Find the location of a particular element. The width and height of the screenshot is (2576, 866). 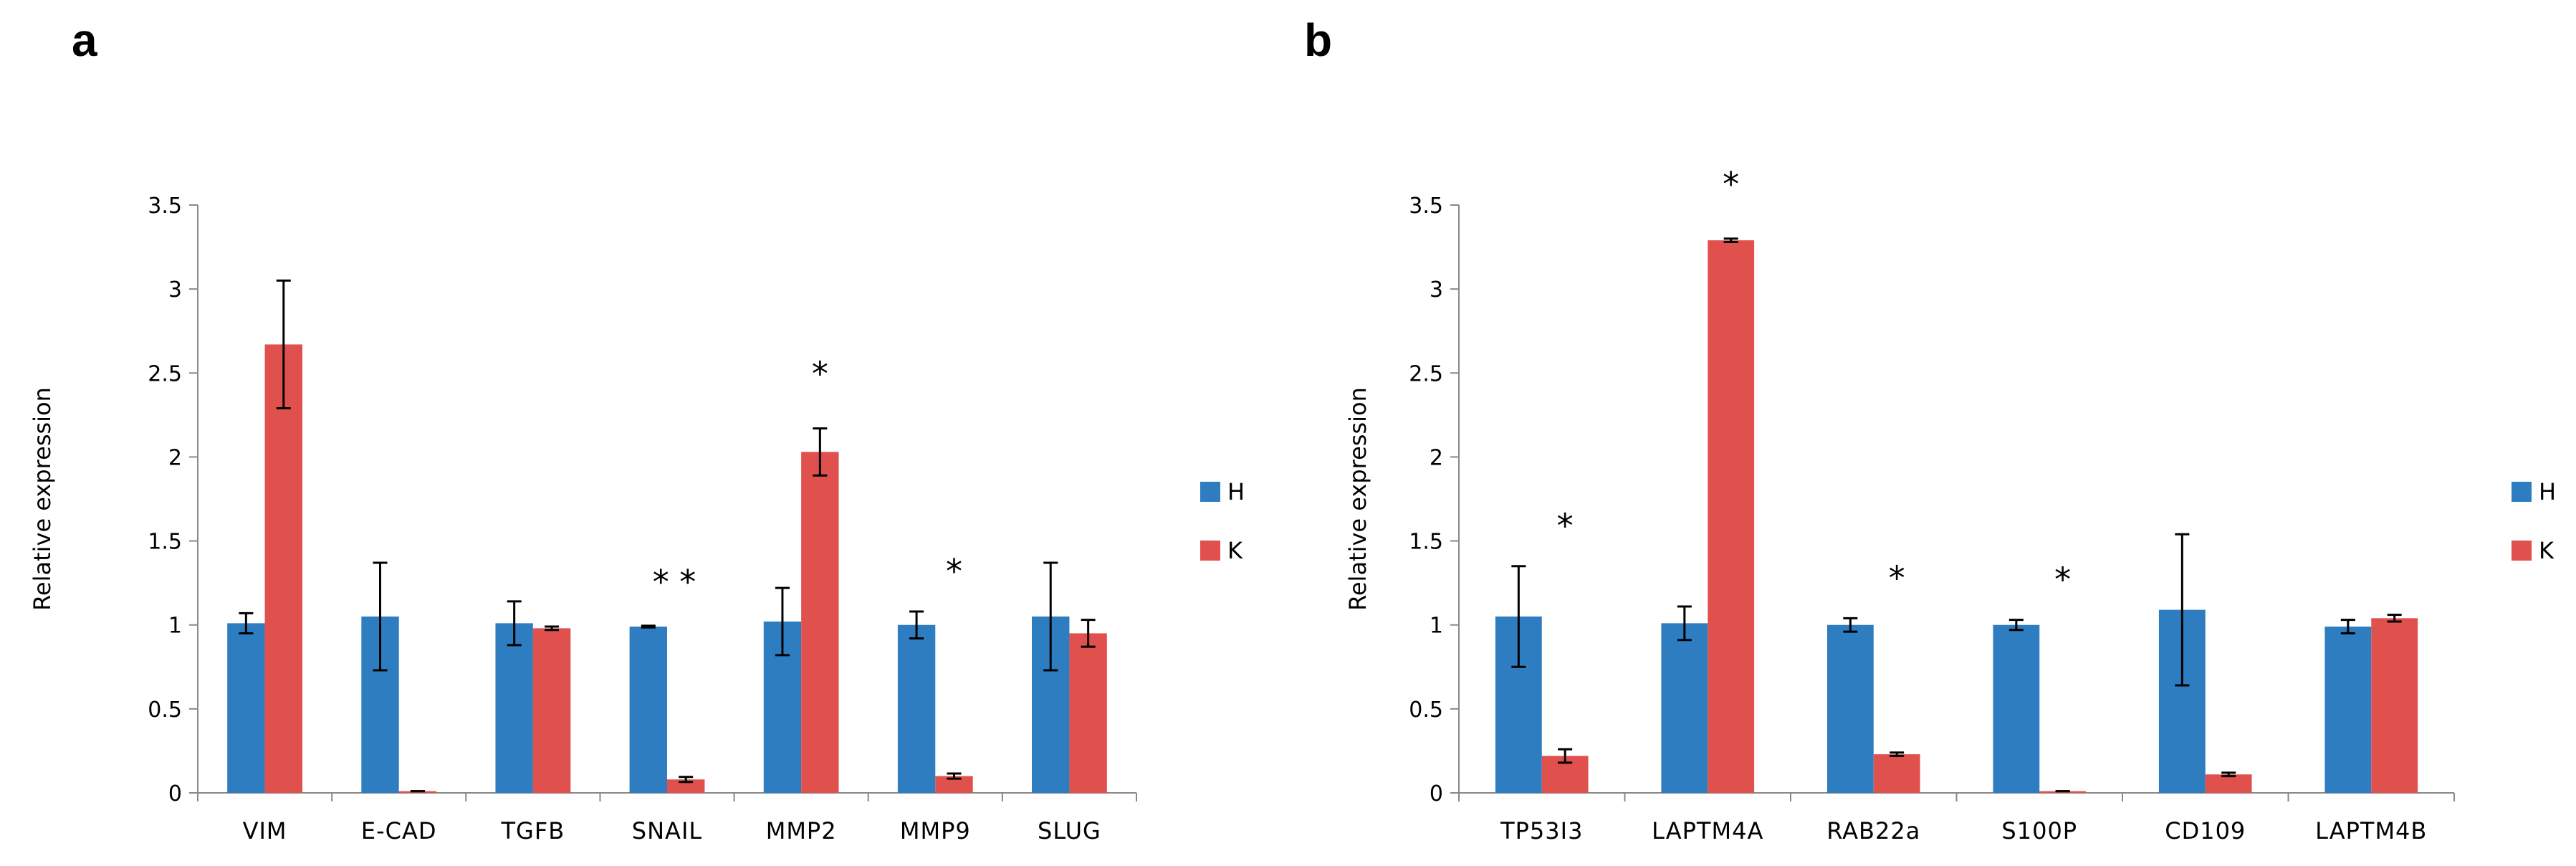

x-tick-label-snail: SNAIL is located at coordinates (667, 831).